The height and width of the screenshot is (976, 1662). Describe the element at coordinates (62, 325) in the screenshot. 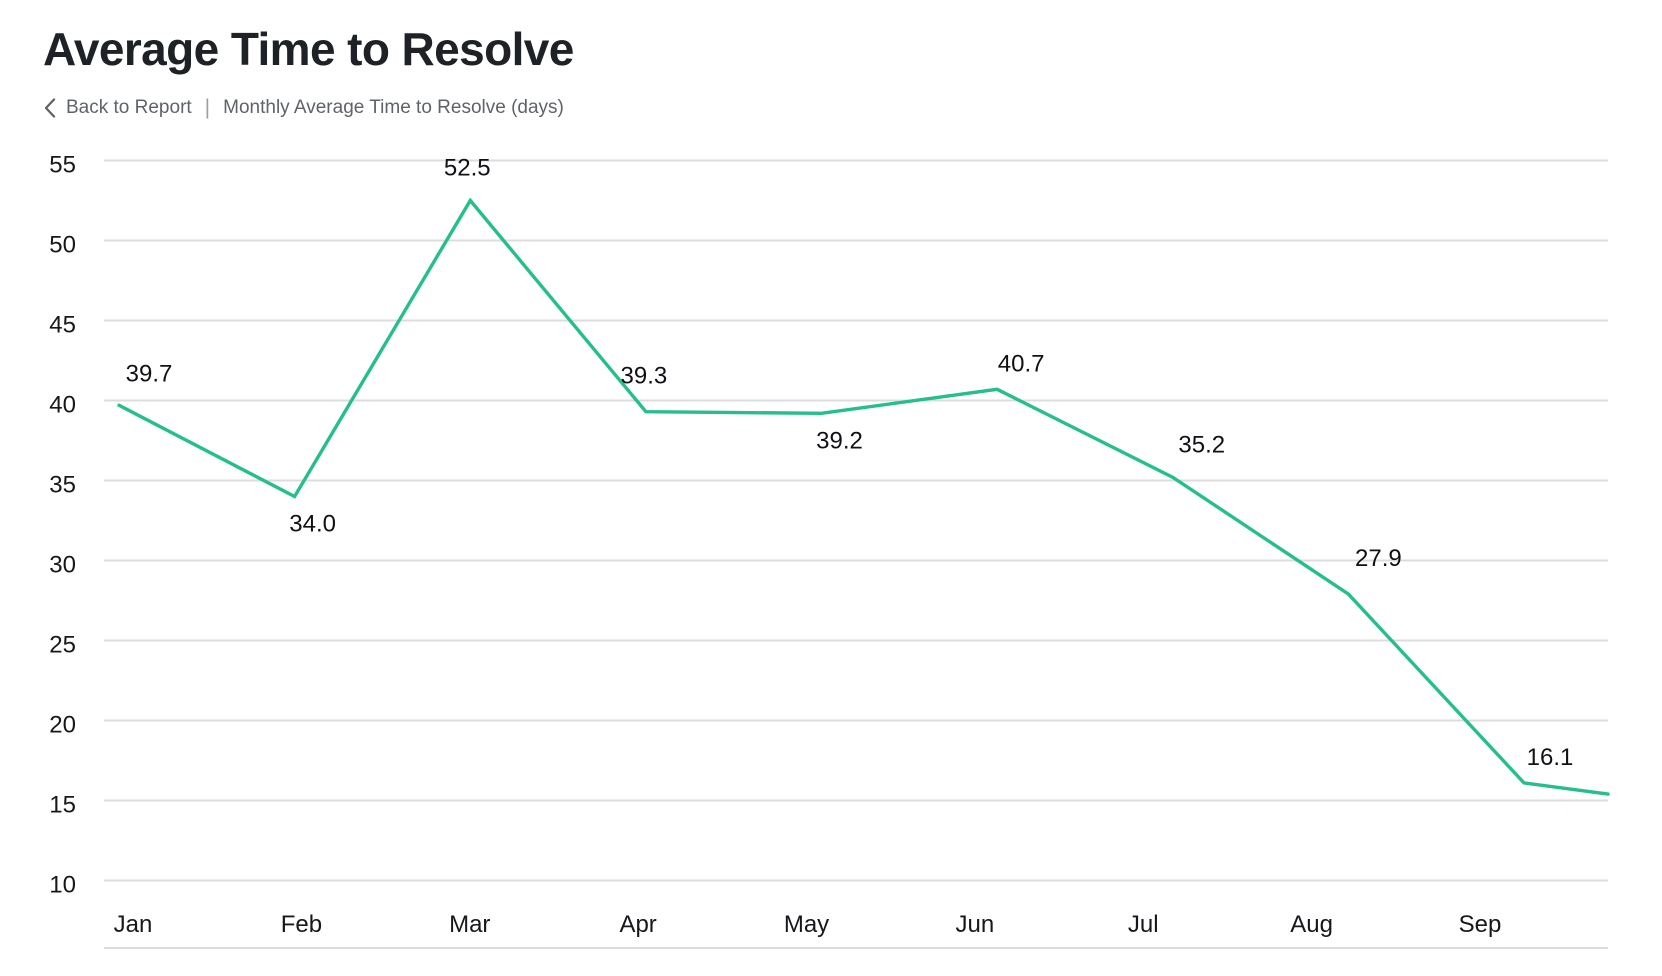

I see `y-axis-tick-label: 45` at that location.